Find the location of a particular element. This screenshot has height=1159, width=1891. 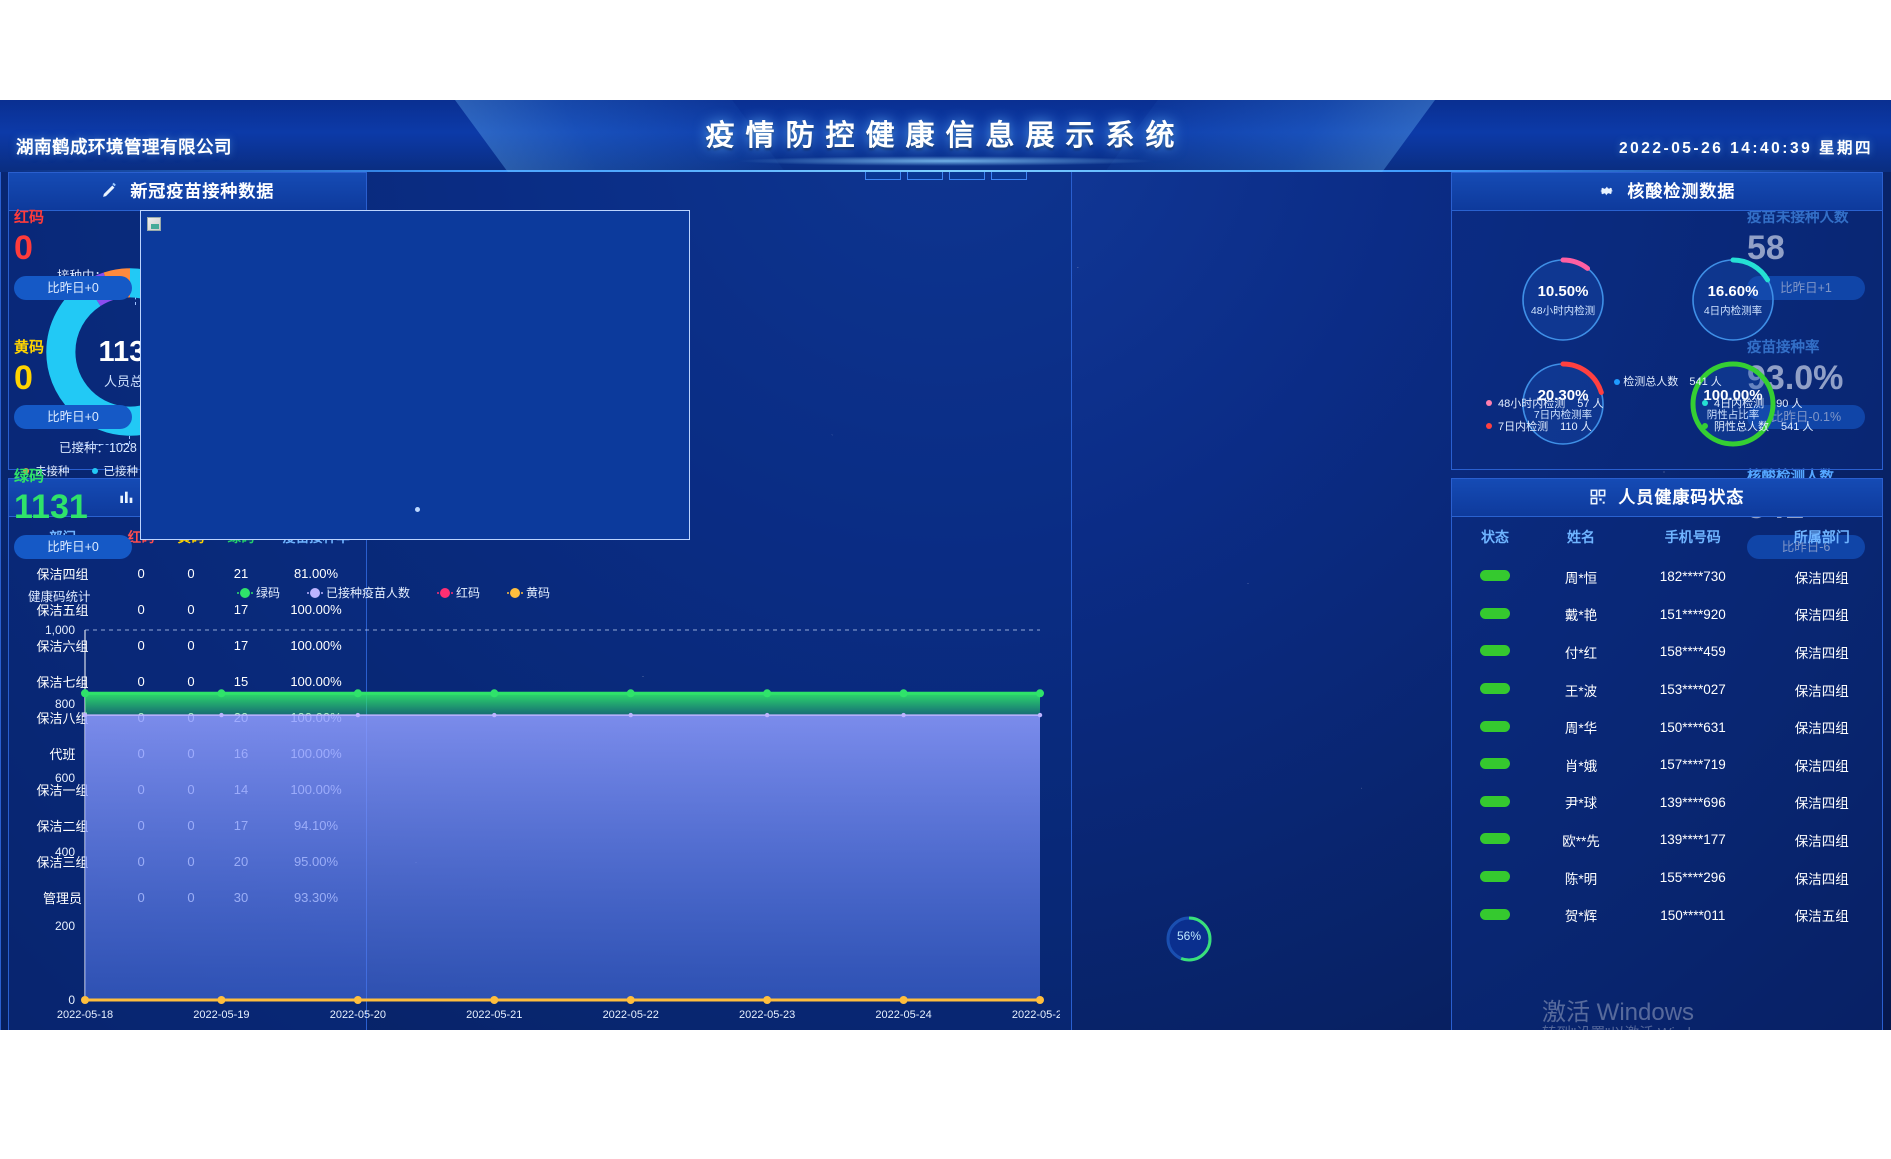

windows-watermark-line1: 激活 Windows is located at coordinates (1618, 1012).